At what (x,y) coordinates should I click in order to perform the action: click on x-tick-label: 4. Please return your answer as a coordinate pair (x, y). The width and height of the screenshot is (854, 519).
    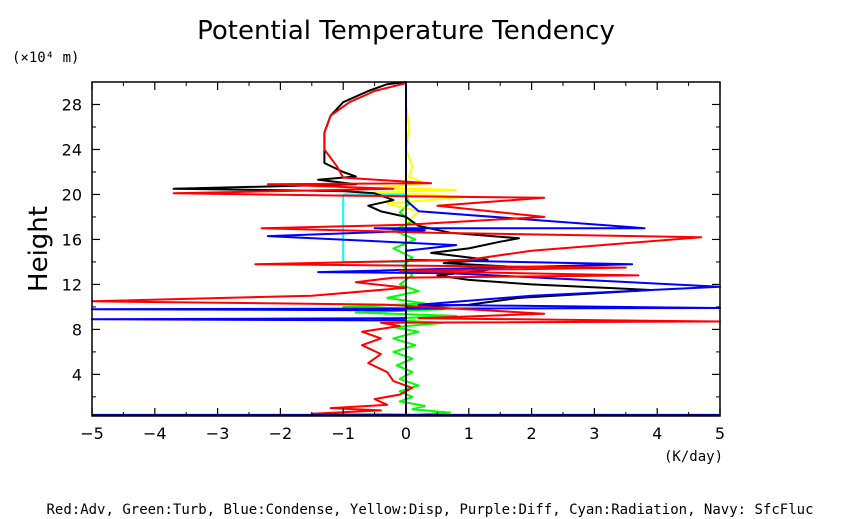
    Looking at the image, I should click on (657, 433).